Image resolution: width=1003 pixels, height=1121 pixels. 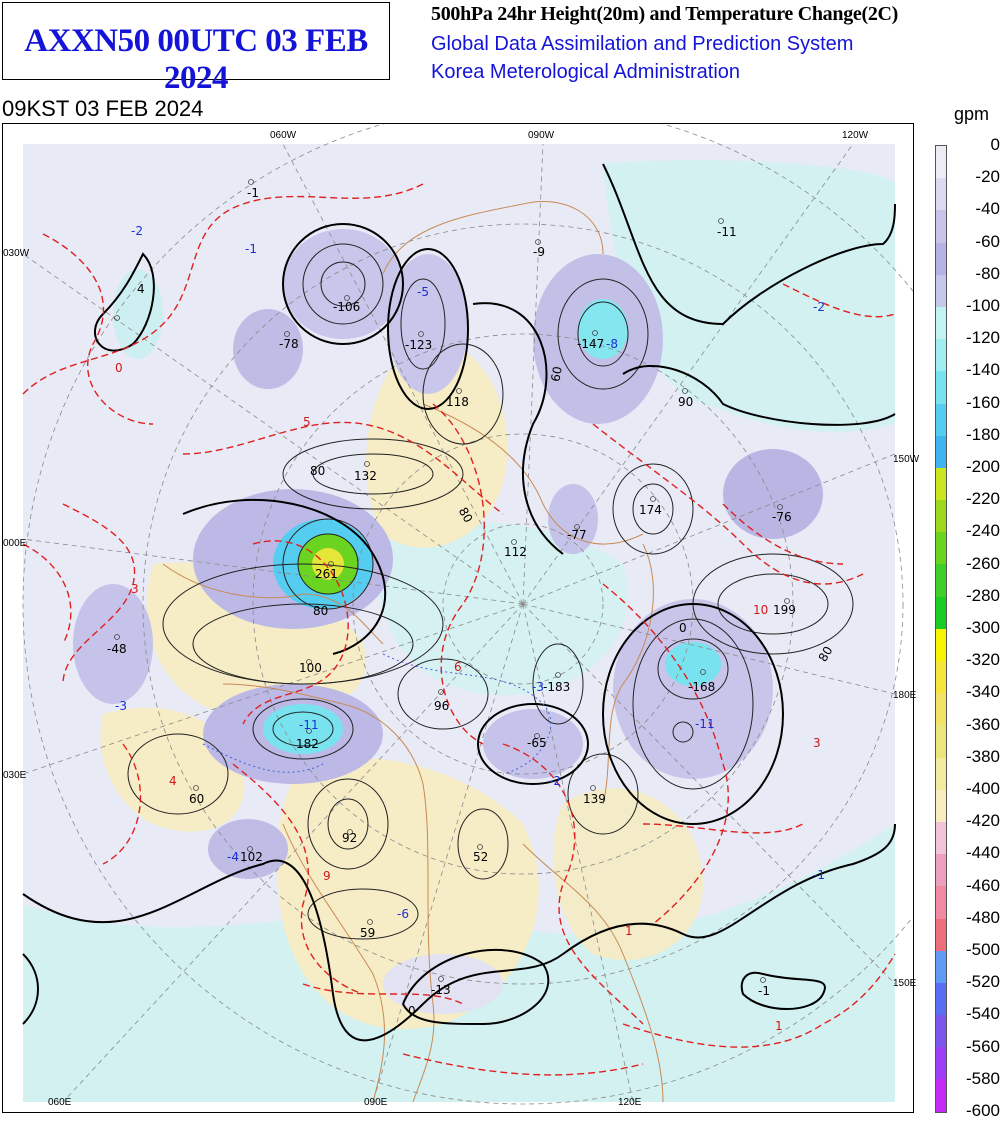 What do you see at coordinates (481, 857) in the screenshot?
I see `height-label: 52` at bounding box center [481, 857].